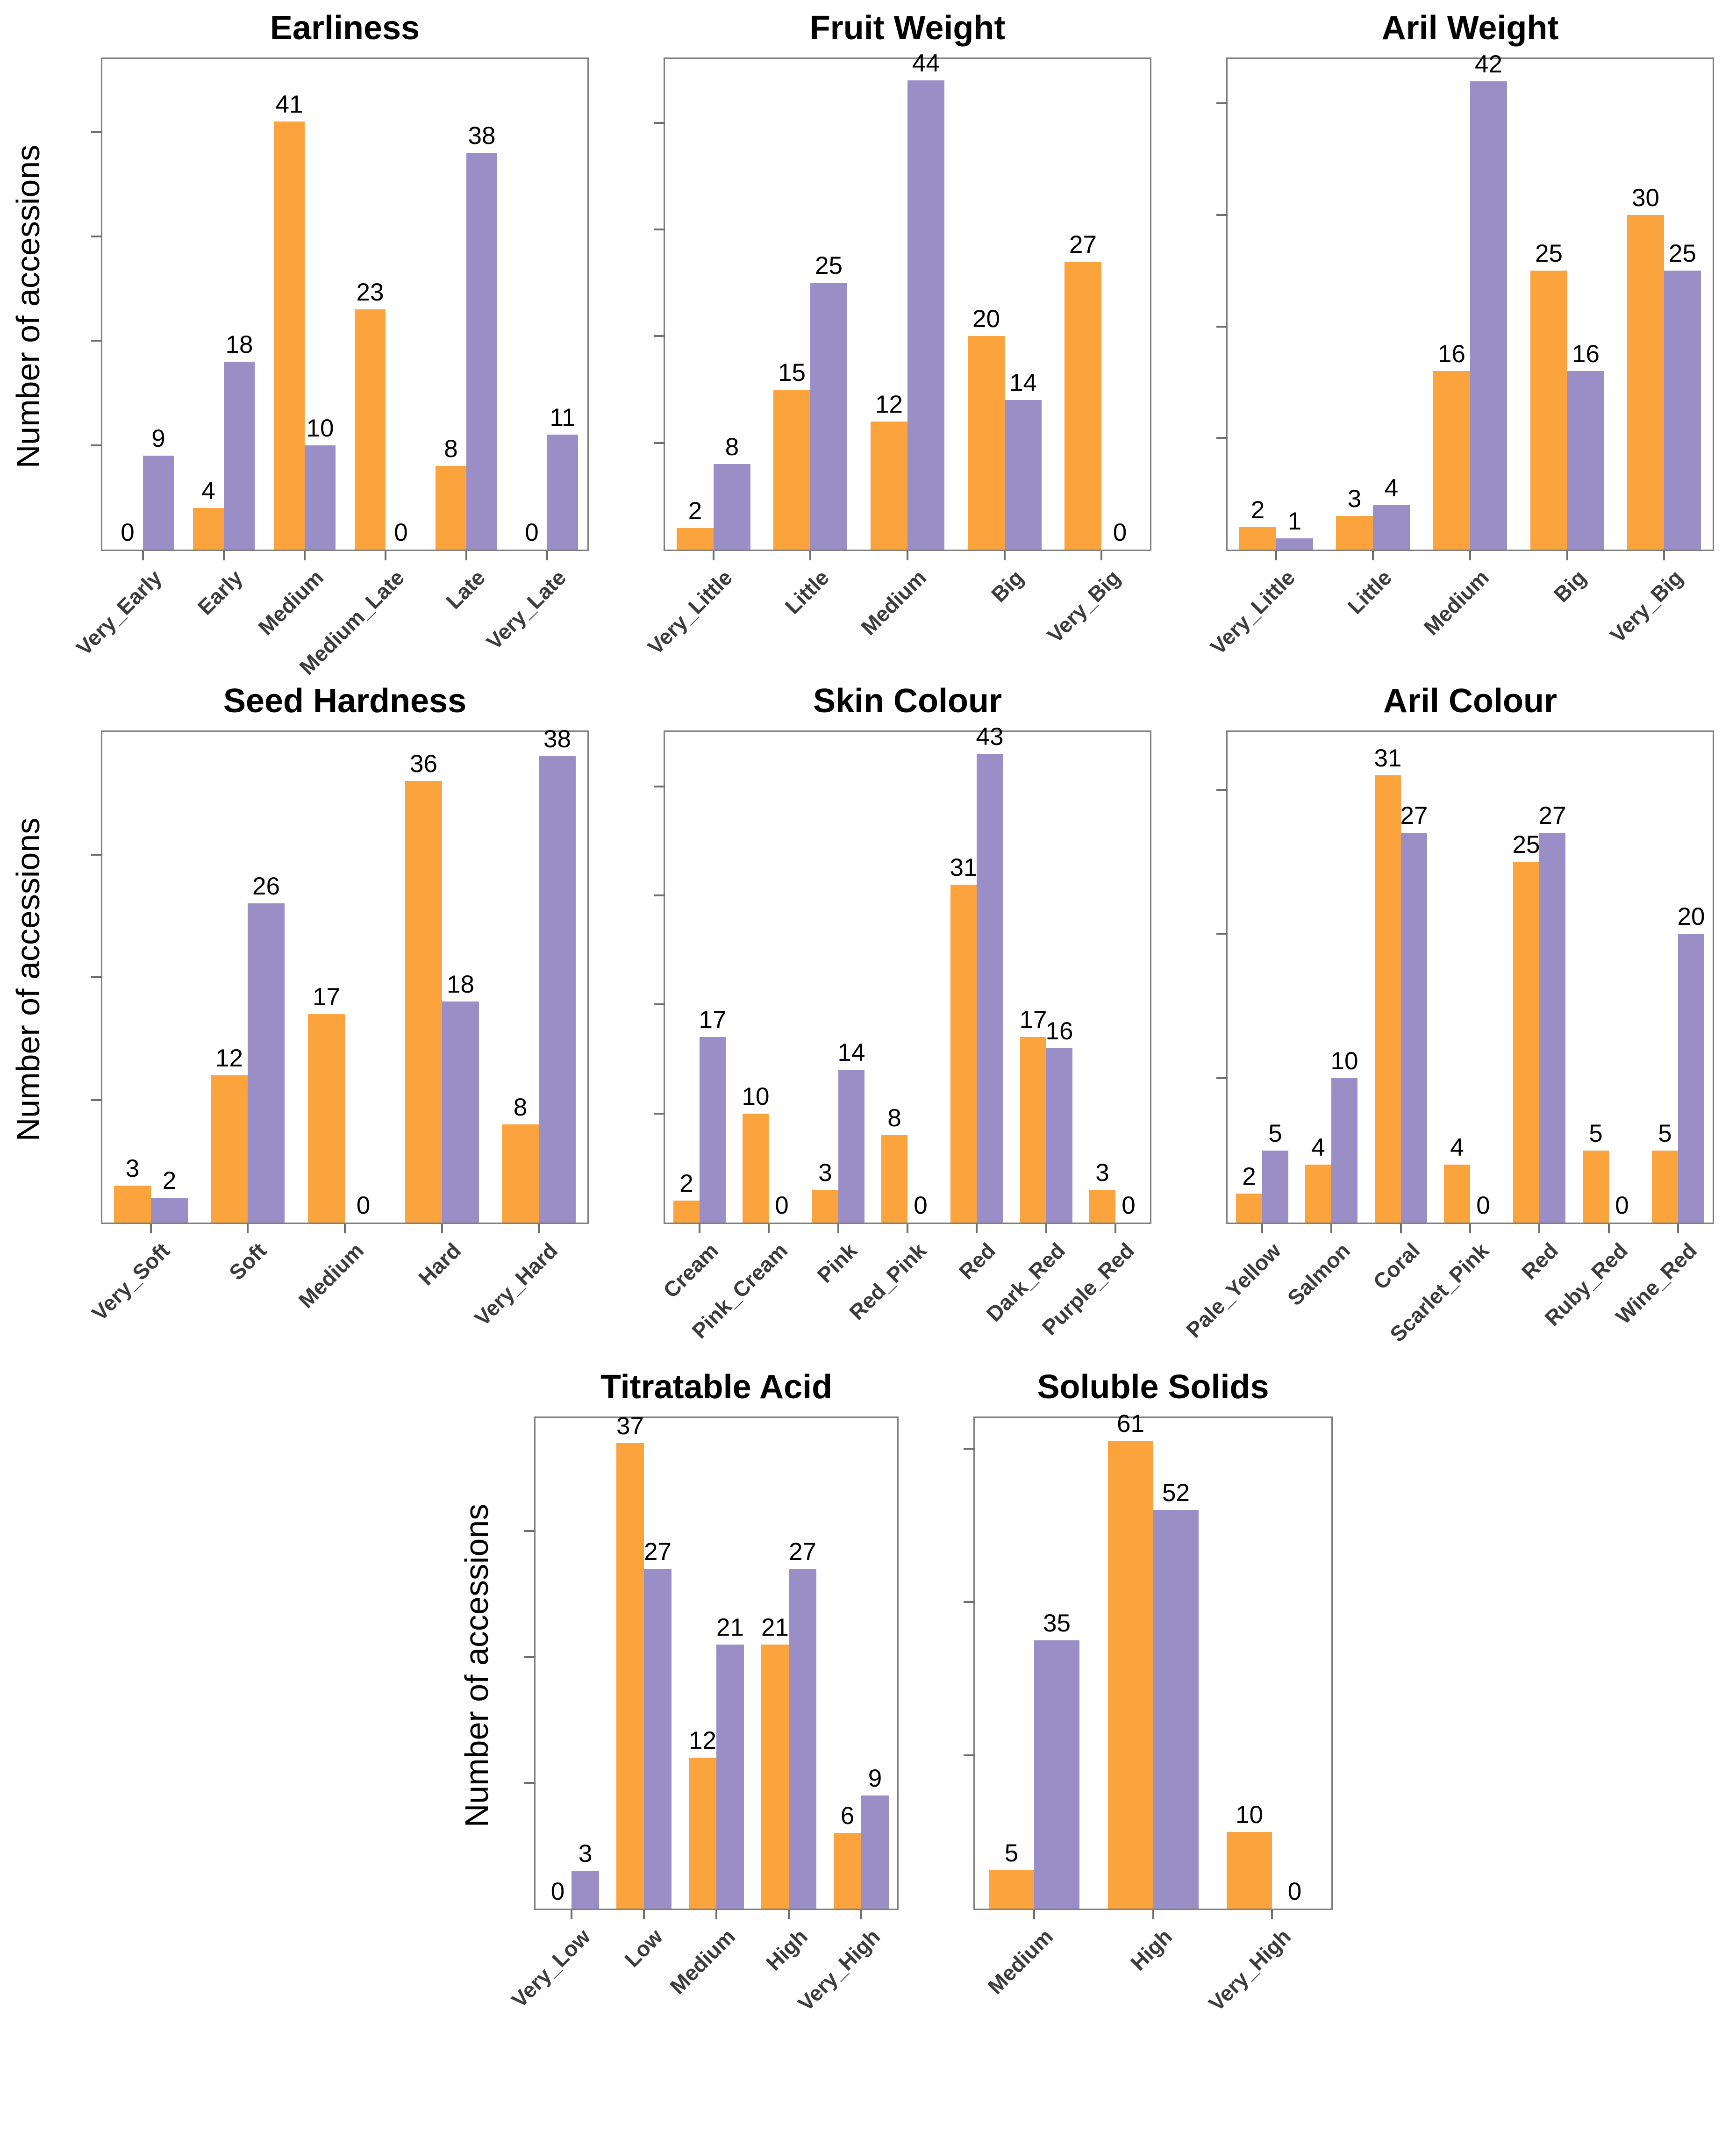  Describe the element at coordinates (1414, 816) in the screenshot. I see `bar-value-label: 27` at that location.